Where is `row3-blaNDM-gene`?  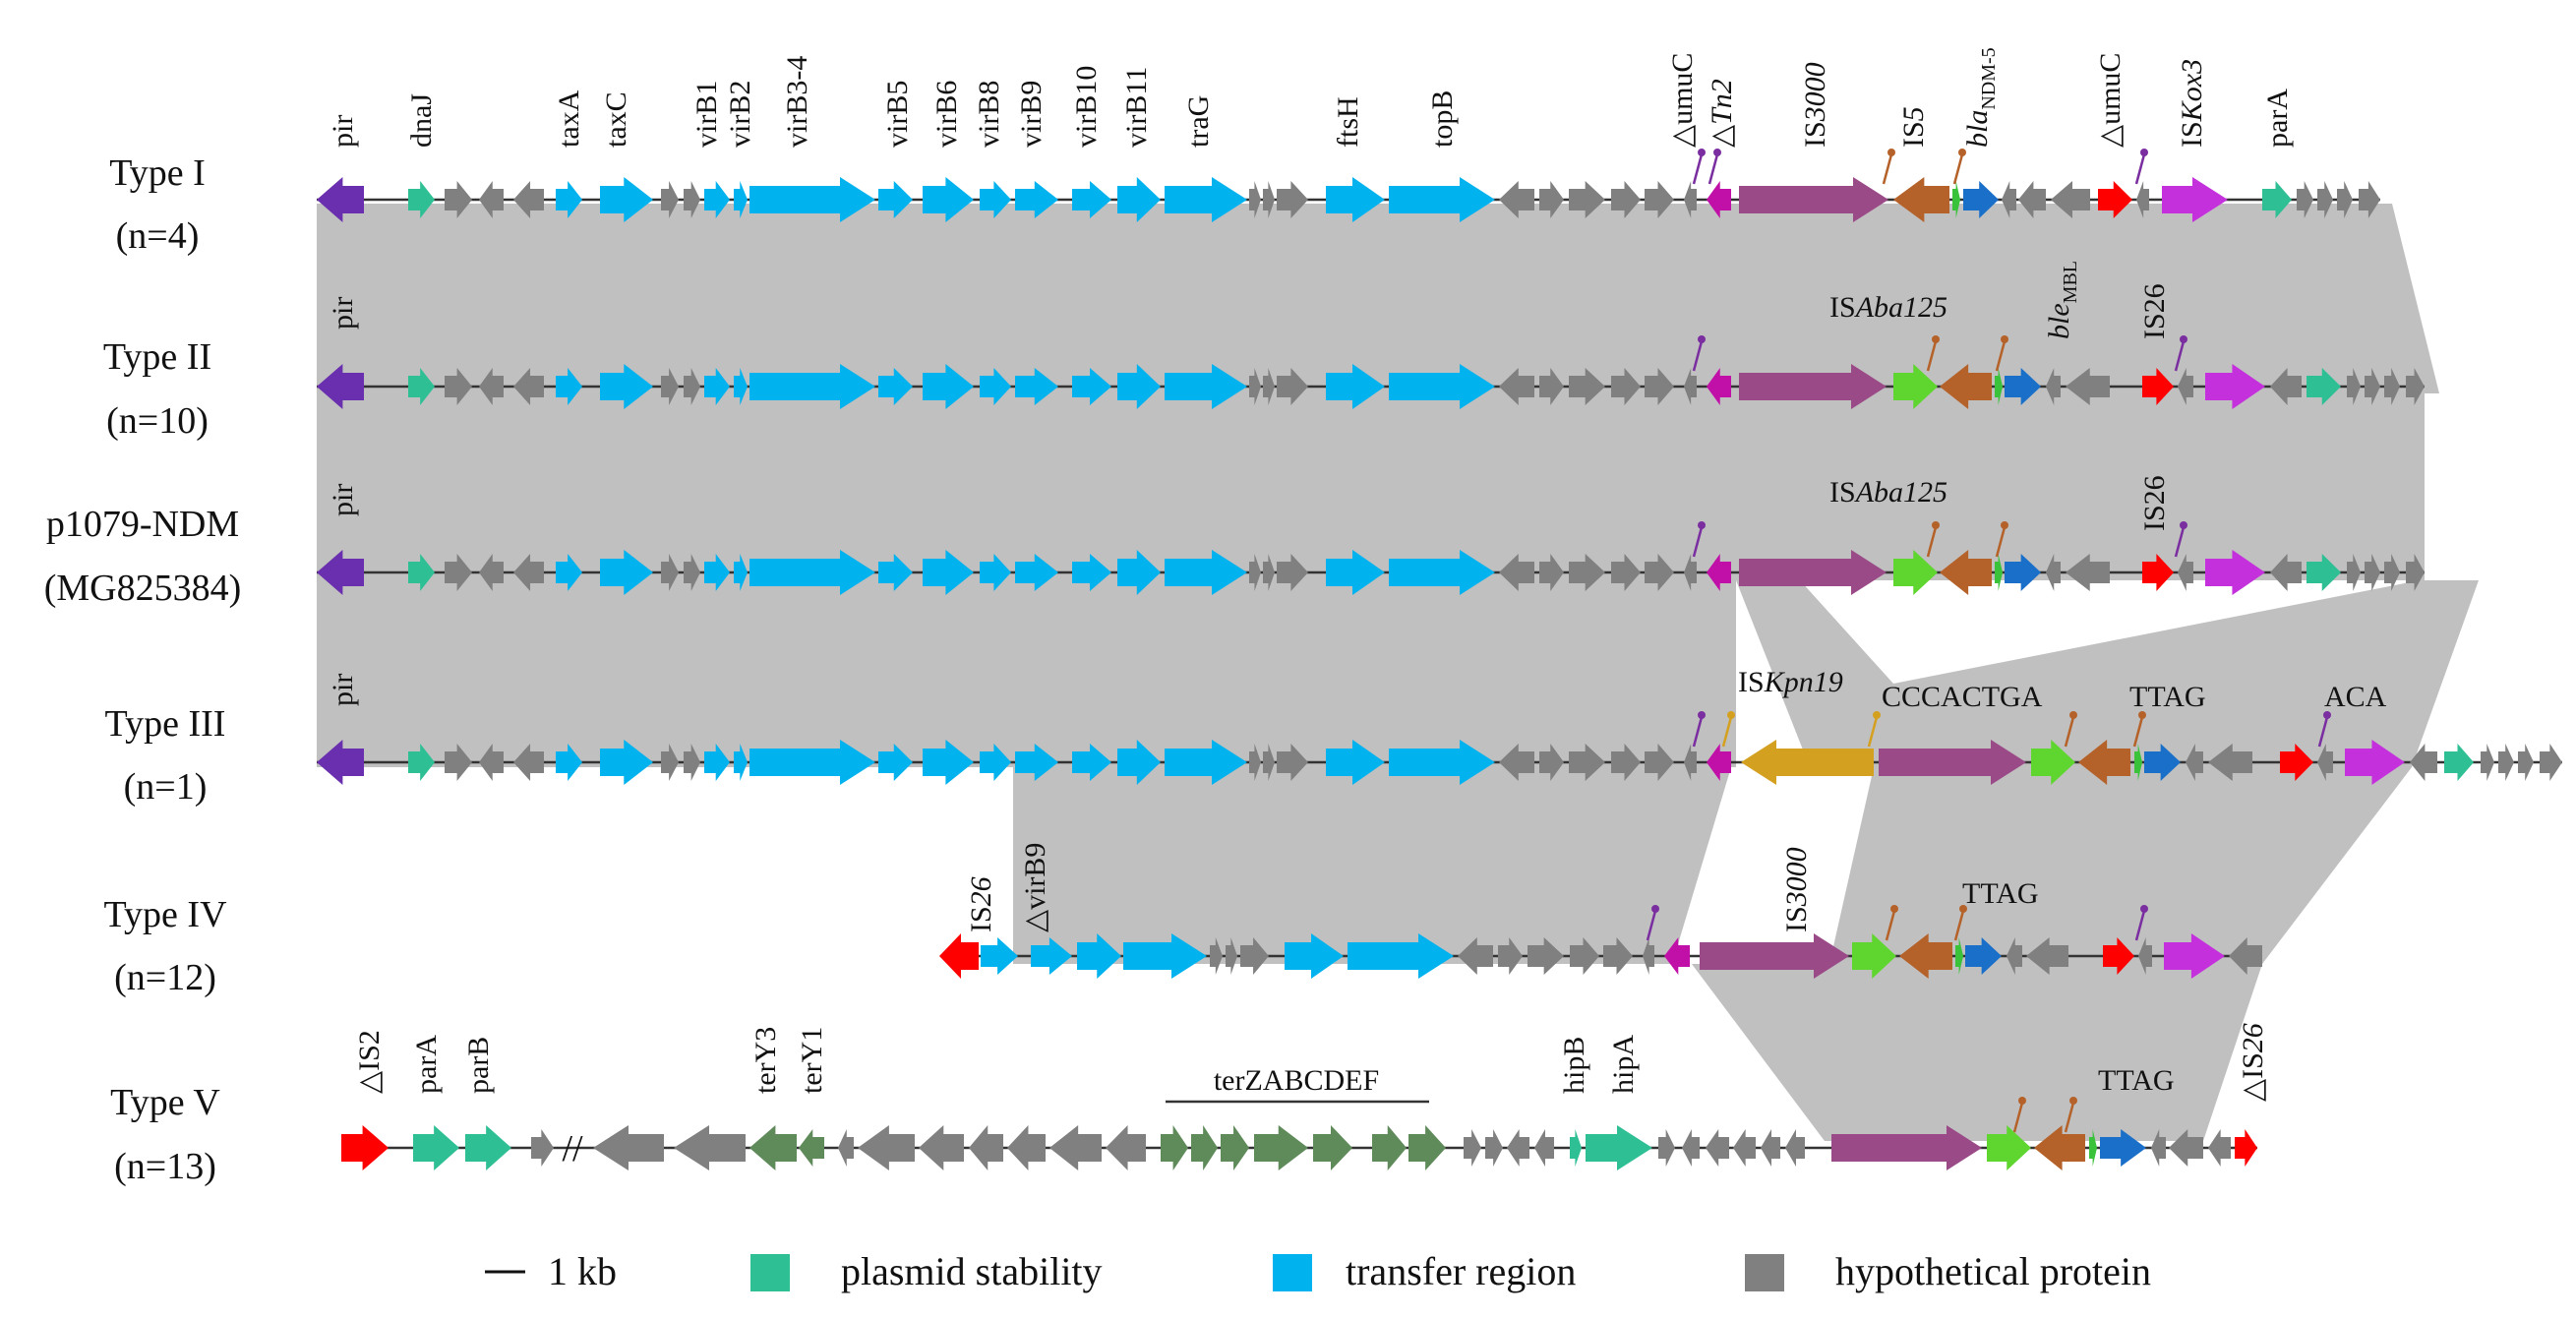 row3-blaNDM-gene is located at coordinates (2162, 763).